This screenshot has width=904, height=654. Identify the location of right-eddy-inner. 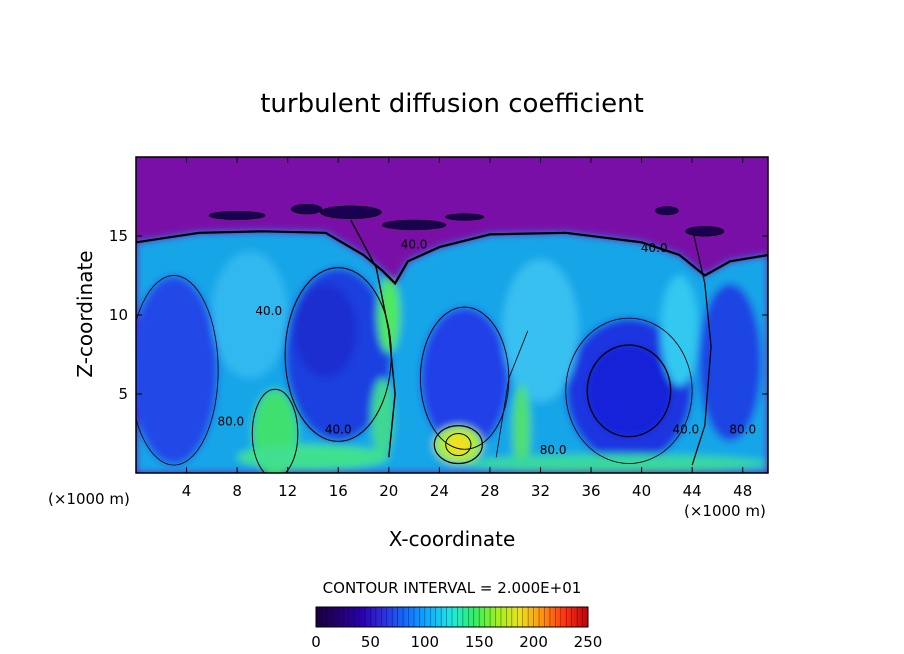
(629, 391).